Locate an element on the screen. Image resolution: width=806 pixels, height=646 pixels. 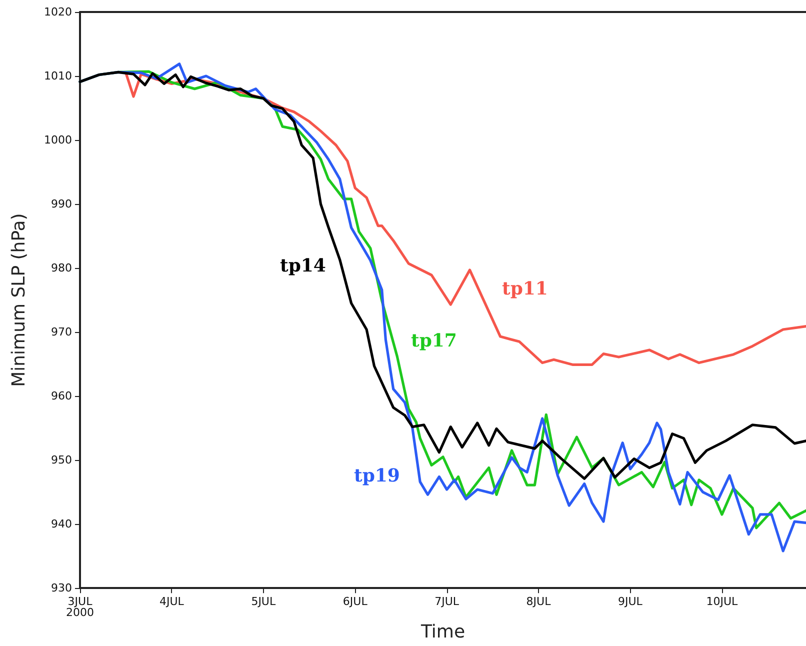
y-tick-label: 940 is located at coordinates (61, 524).